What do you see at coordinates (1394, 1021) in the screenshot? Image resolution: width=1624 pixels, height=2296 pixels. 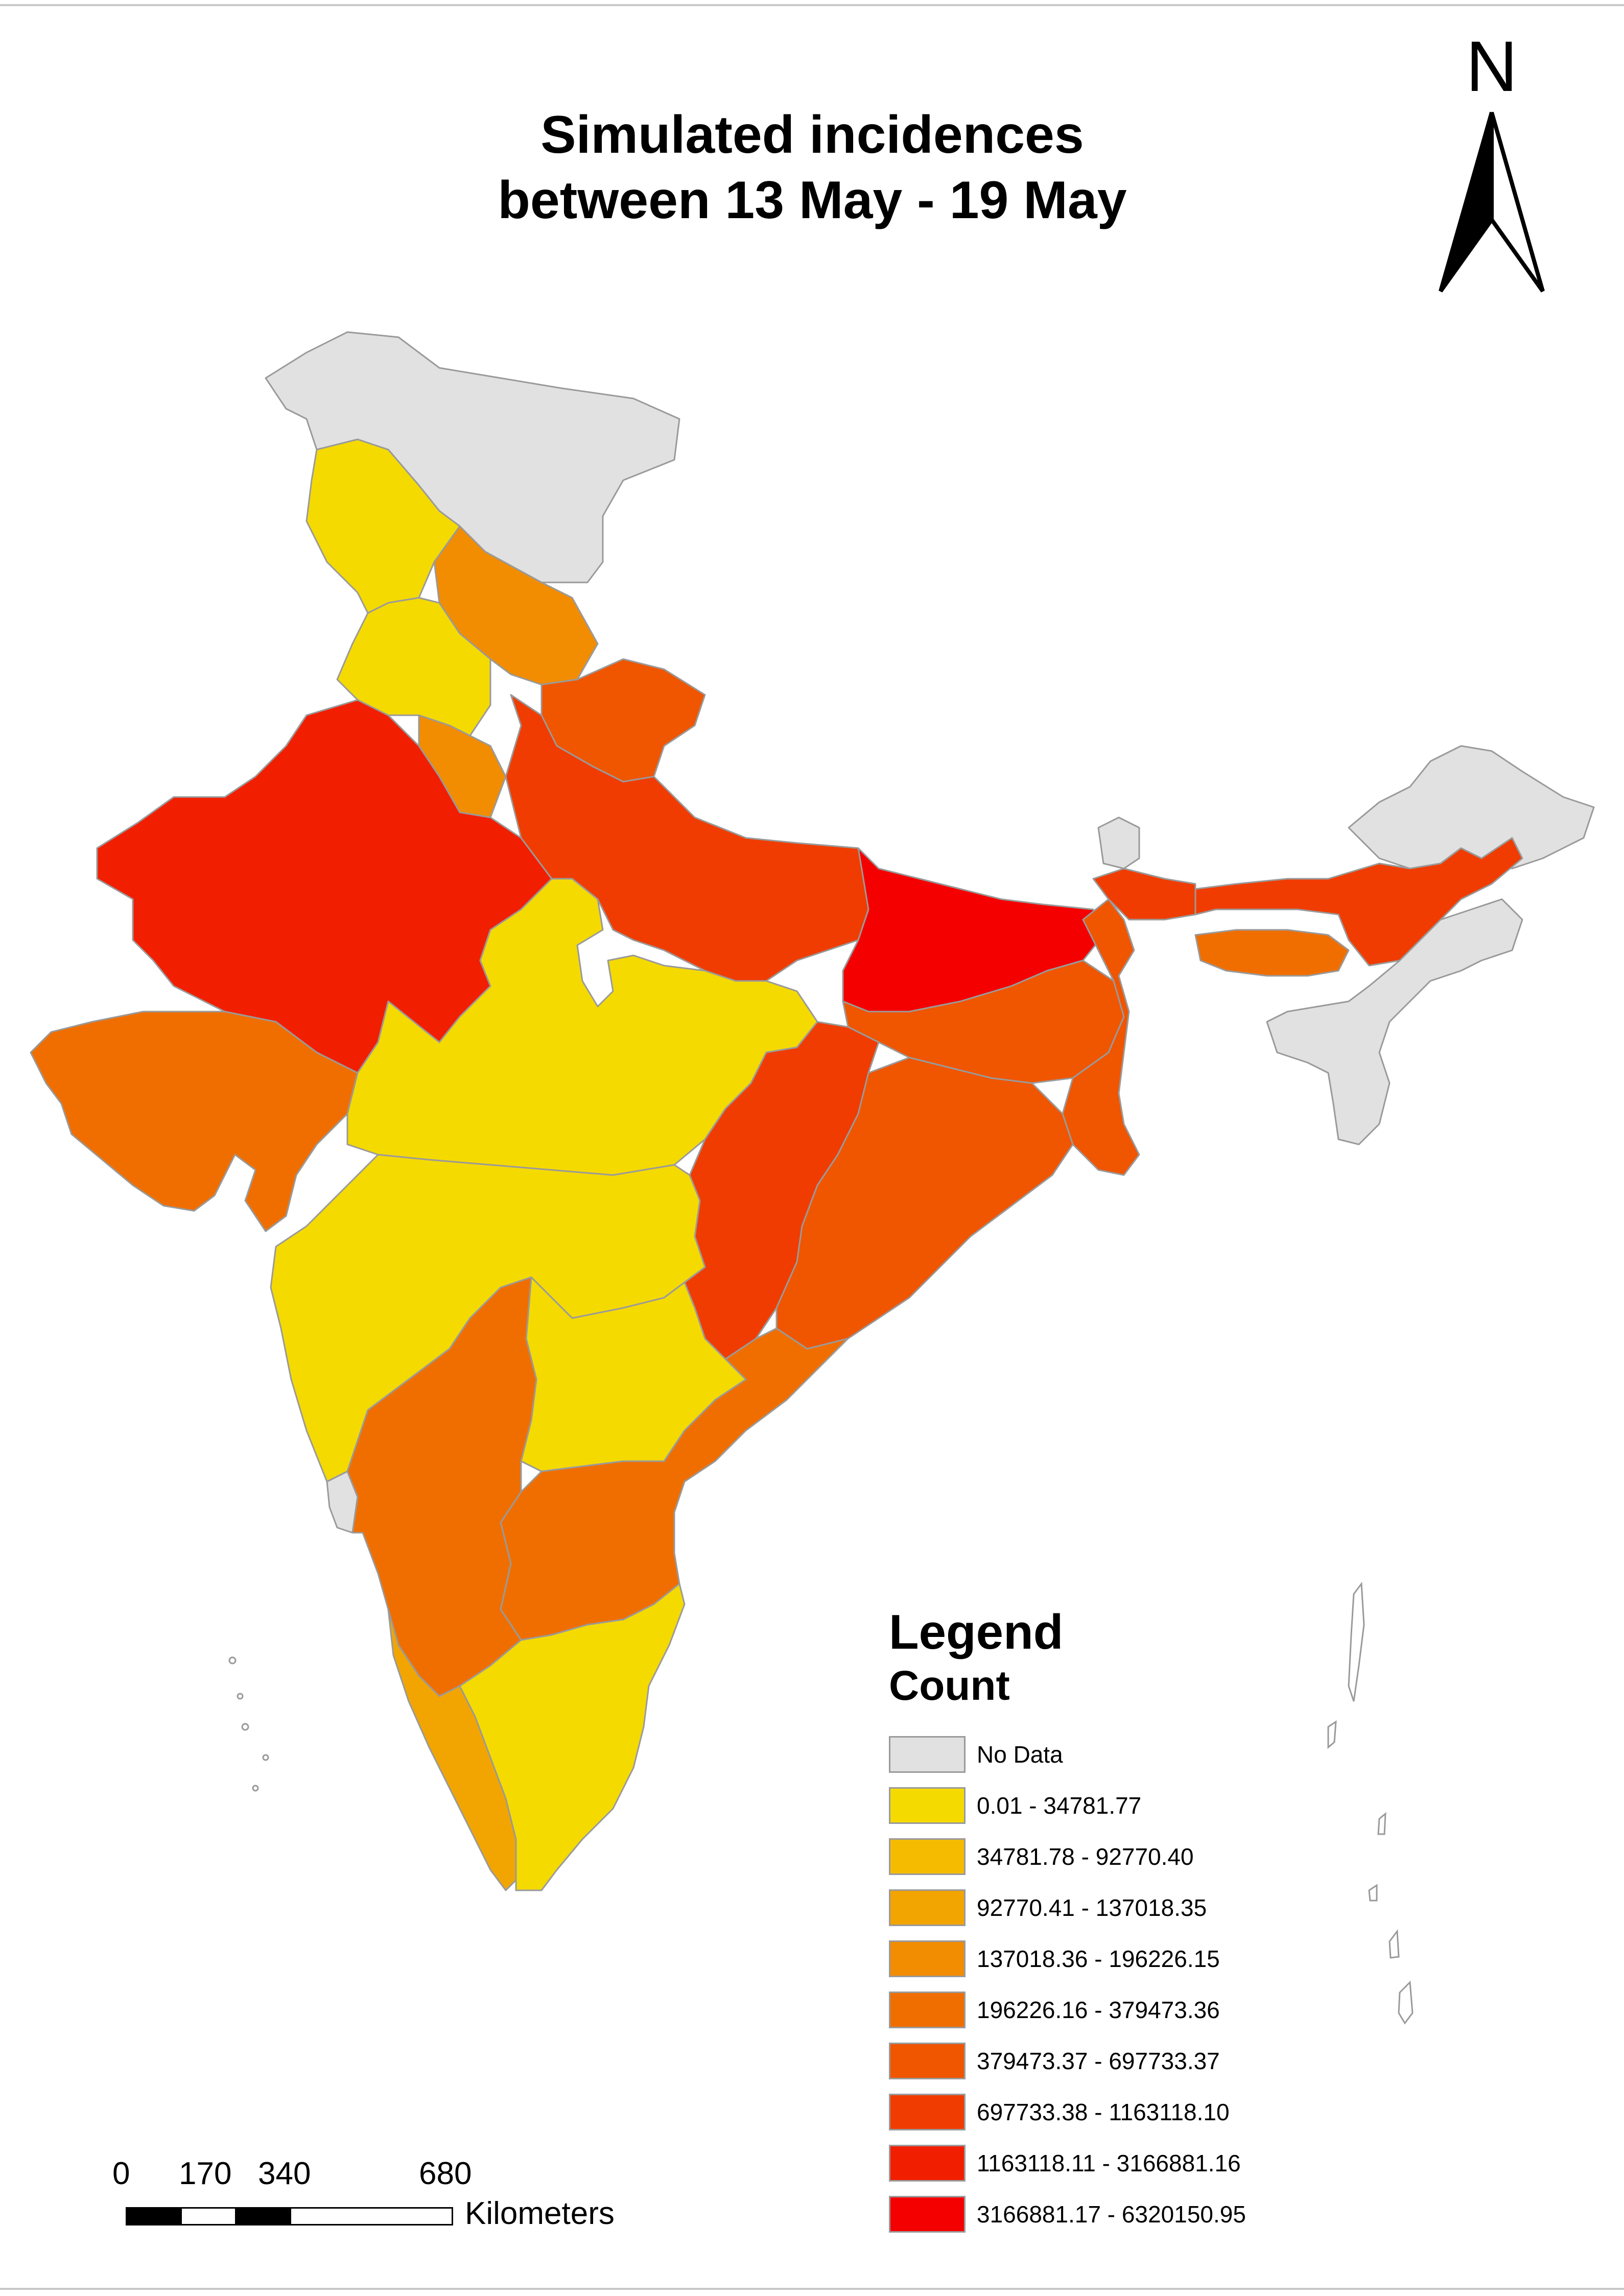 I see `region-northeast-nodata` at bounding box center [1394, 1021].